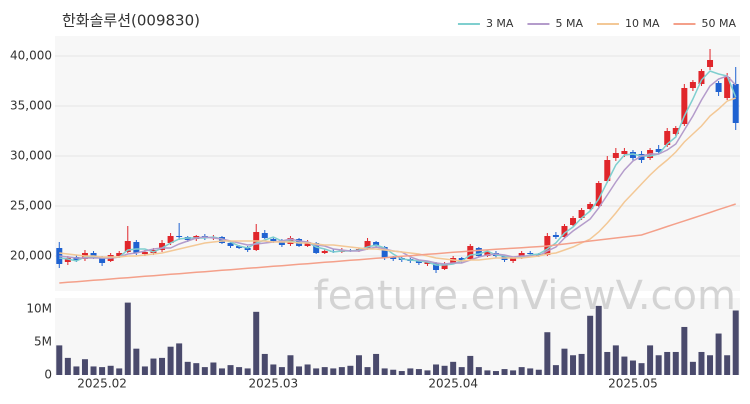  Describe the element at coordinates (642, 23) in the screenshot. I see `legend-label: 10 MA` at that location.